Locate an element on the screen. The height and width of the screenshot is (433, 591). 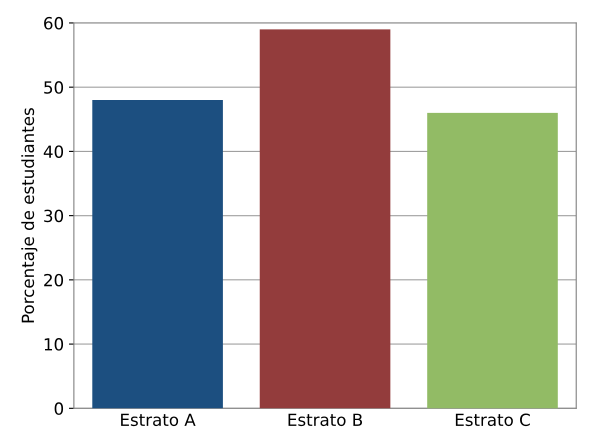
y-tick-label: 60 is located at coordinates (54, 23).